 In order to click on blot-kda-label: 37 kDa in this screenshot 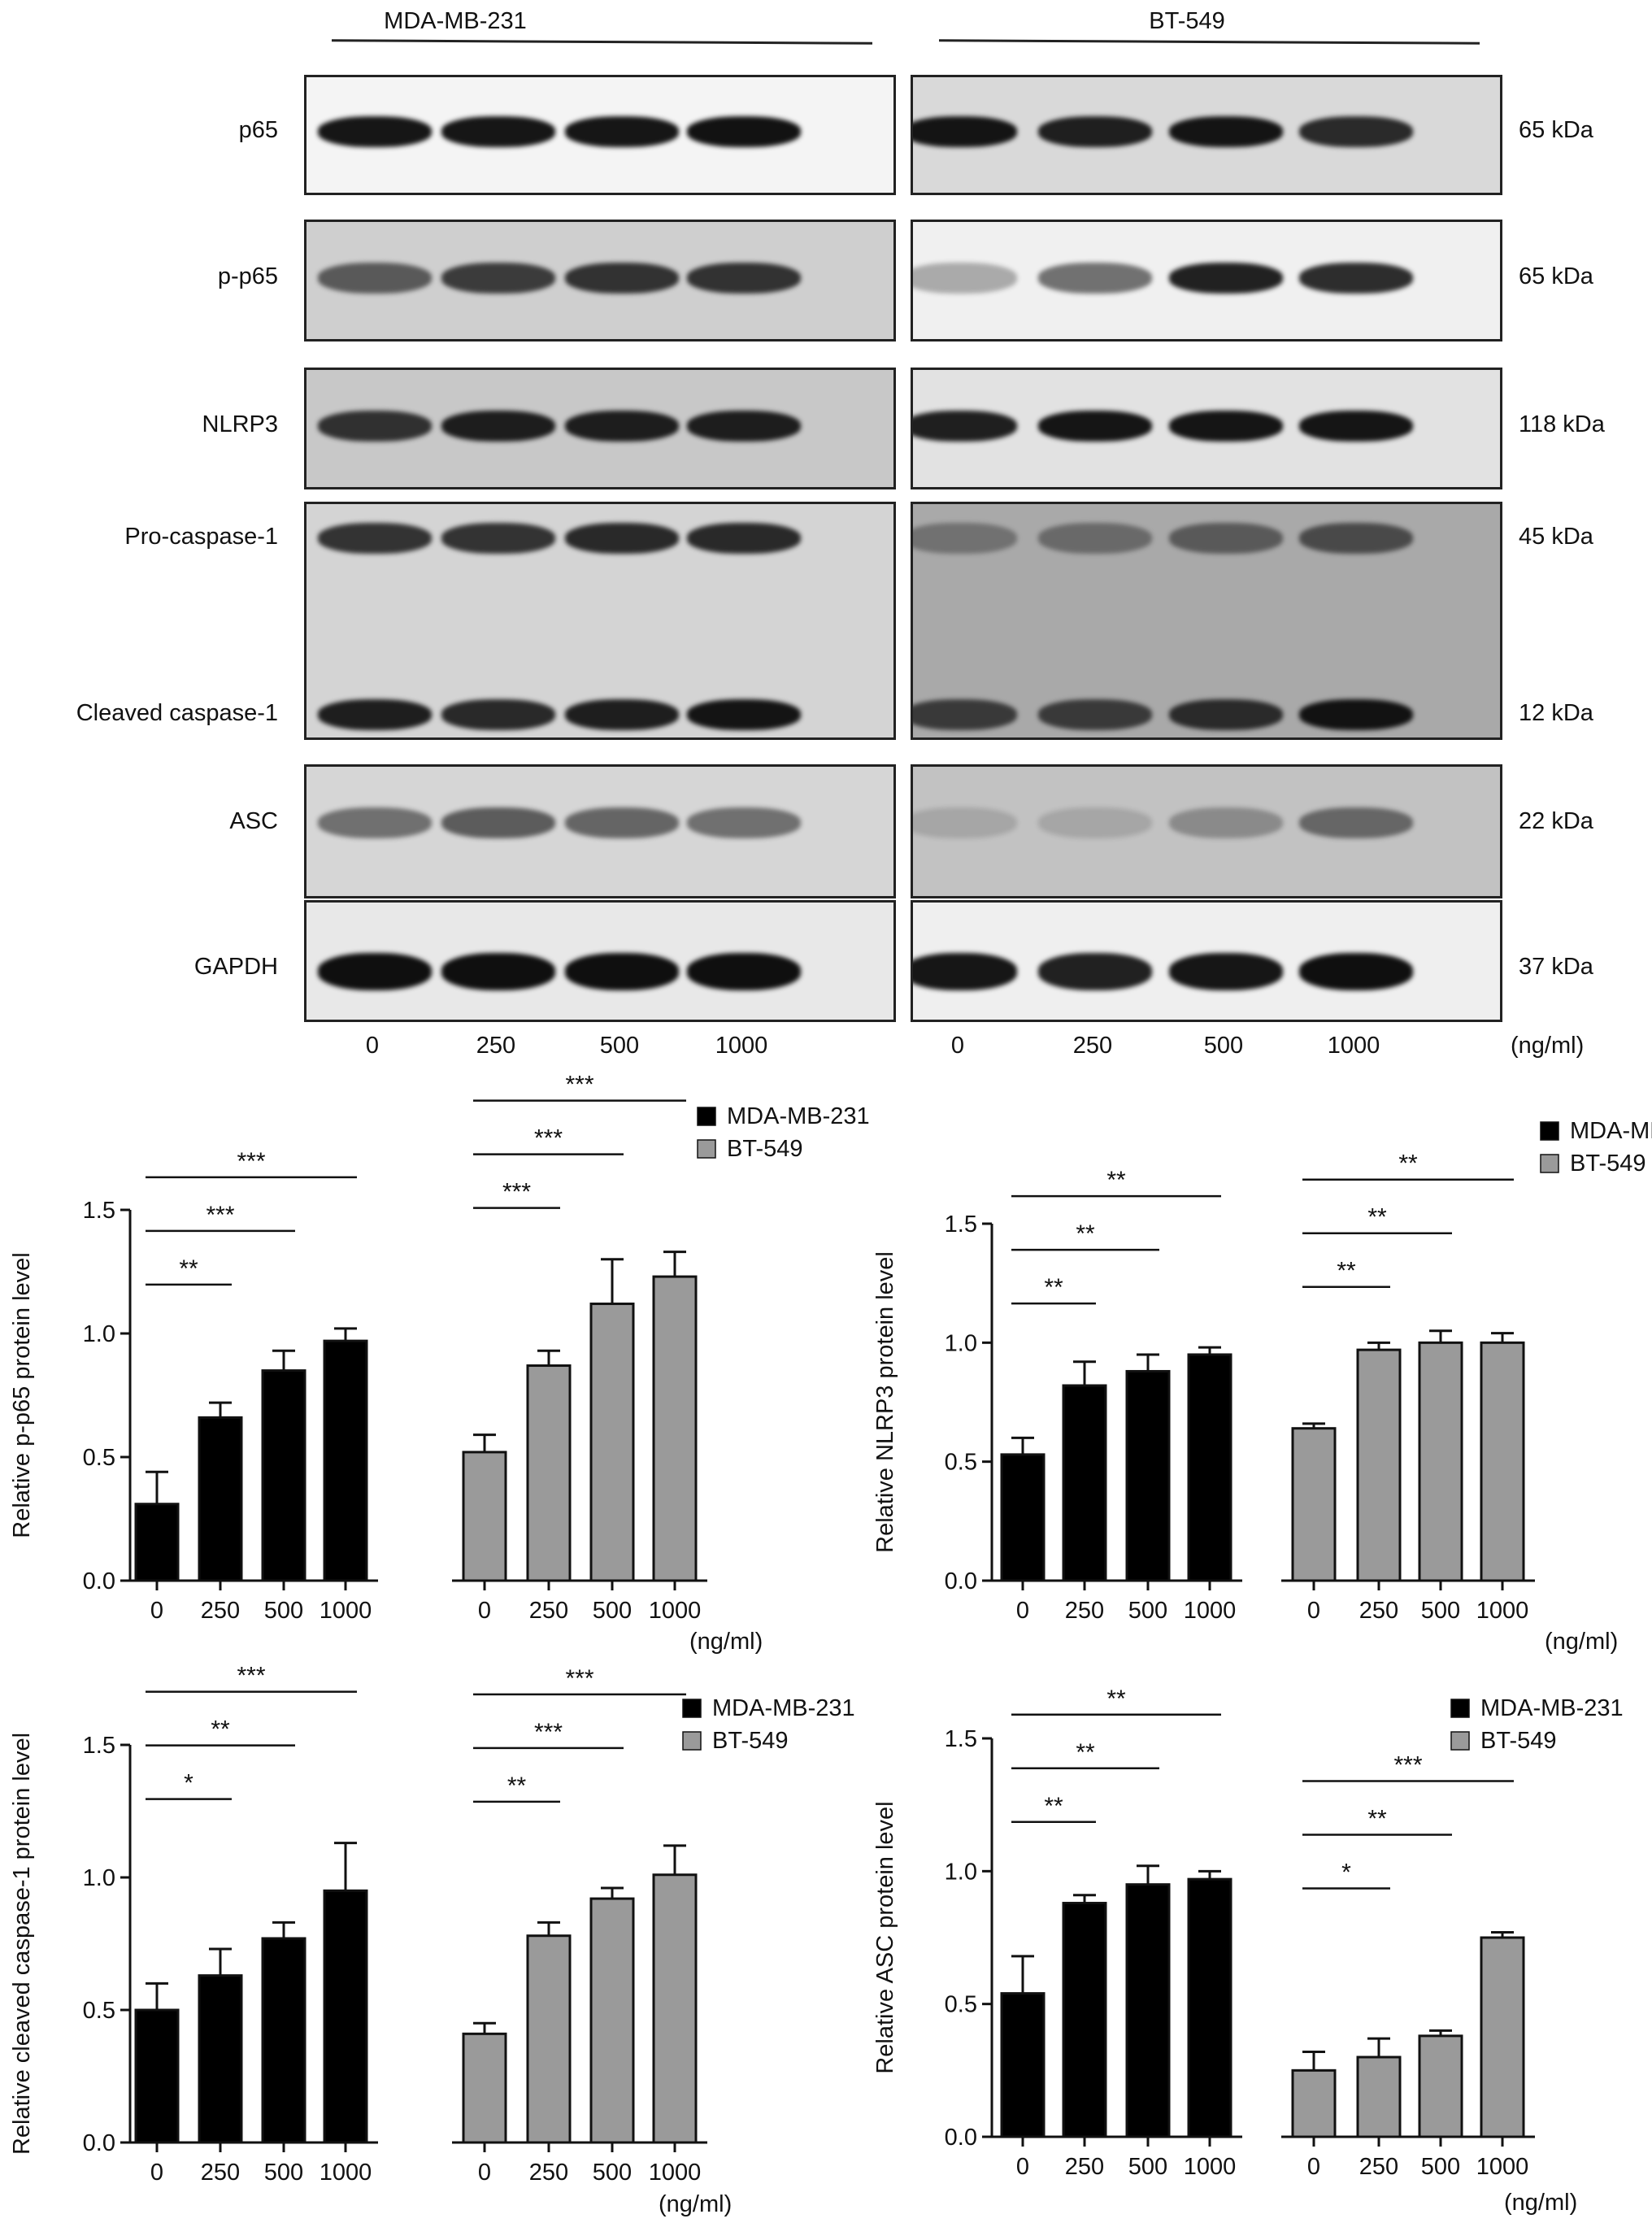, I will do `click(1556, 967)`.